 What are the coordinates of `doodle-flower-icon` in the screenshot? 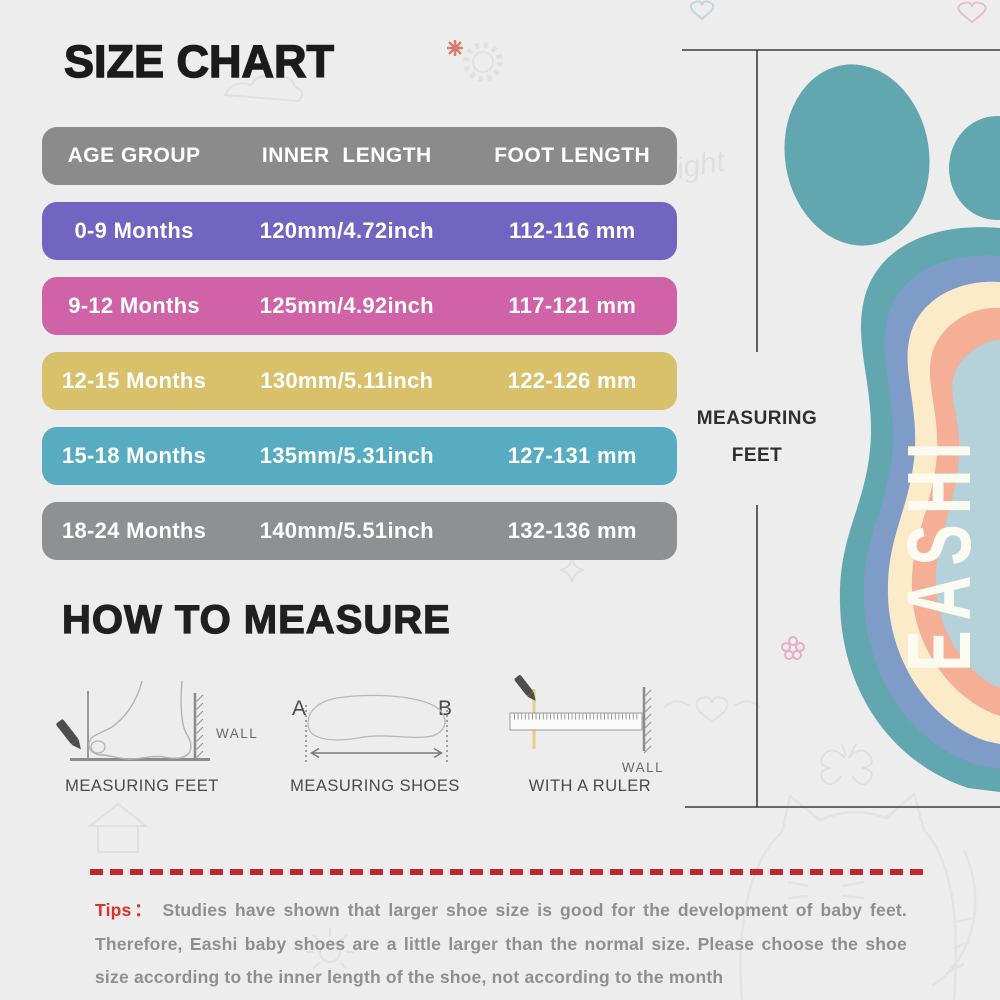 It's located at (483, 62).